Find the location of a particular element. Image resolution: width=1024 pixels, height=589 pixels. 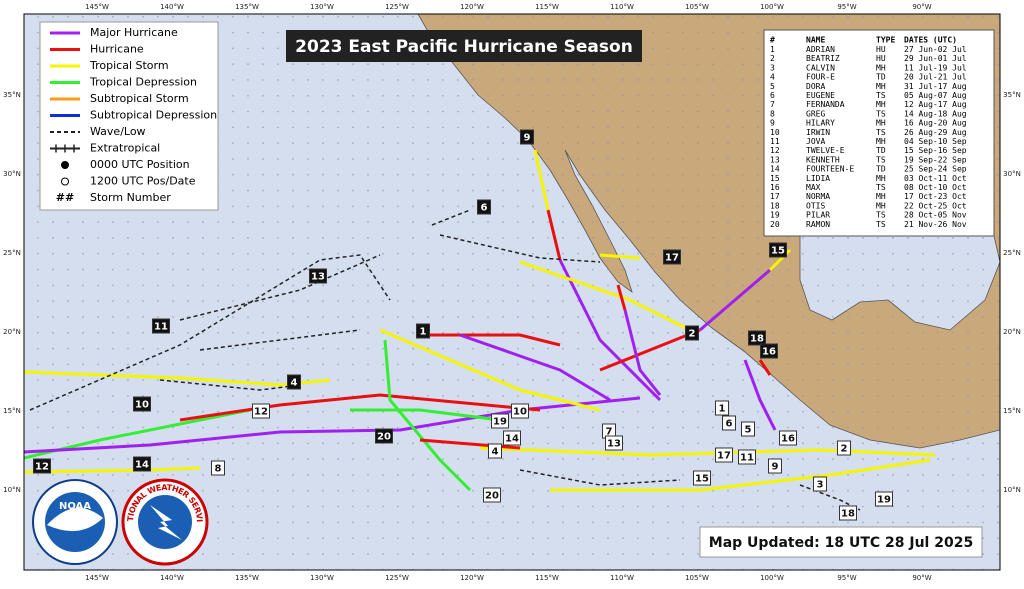

table-cell: 9 is located at coordinates (772, 123).